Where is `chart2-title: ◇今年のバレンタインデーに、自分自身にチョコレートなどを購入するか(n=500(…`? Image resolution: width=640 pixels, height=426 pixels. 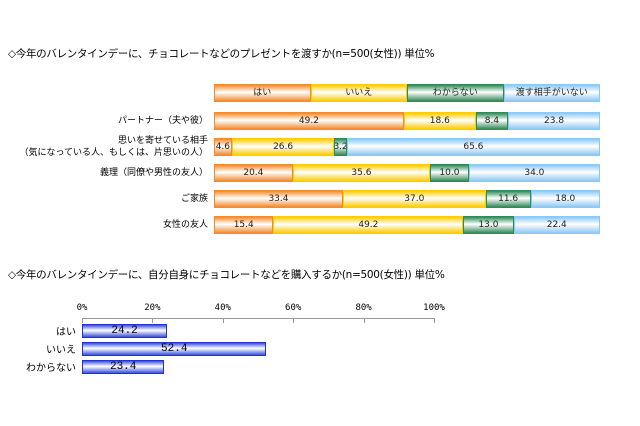
chart2-title: ◇今年のバレンタインデーに、自分自身にチョコレートなどを購入するか(n=500(… is located at coordinates (226, 275).